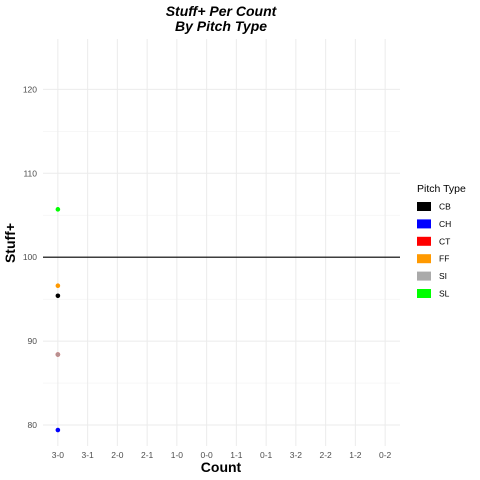 The width and height of the screenshot is (480, 480). What do you see at coordinates (147, 455) in the screenshot?
I see `x-tick-label: 2-1` at bounding box center [147, 455].